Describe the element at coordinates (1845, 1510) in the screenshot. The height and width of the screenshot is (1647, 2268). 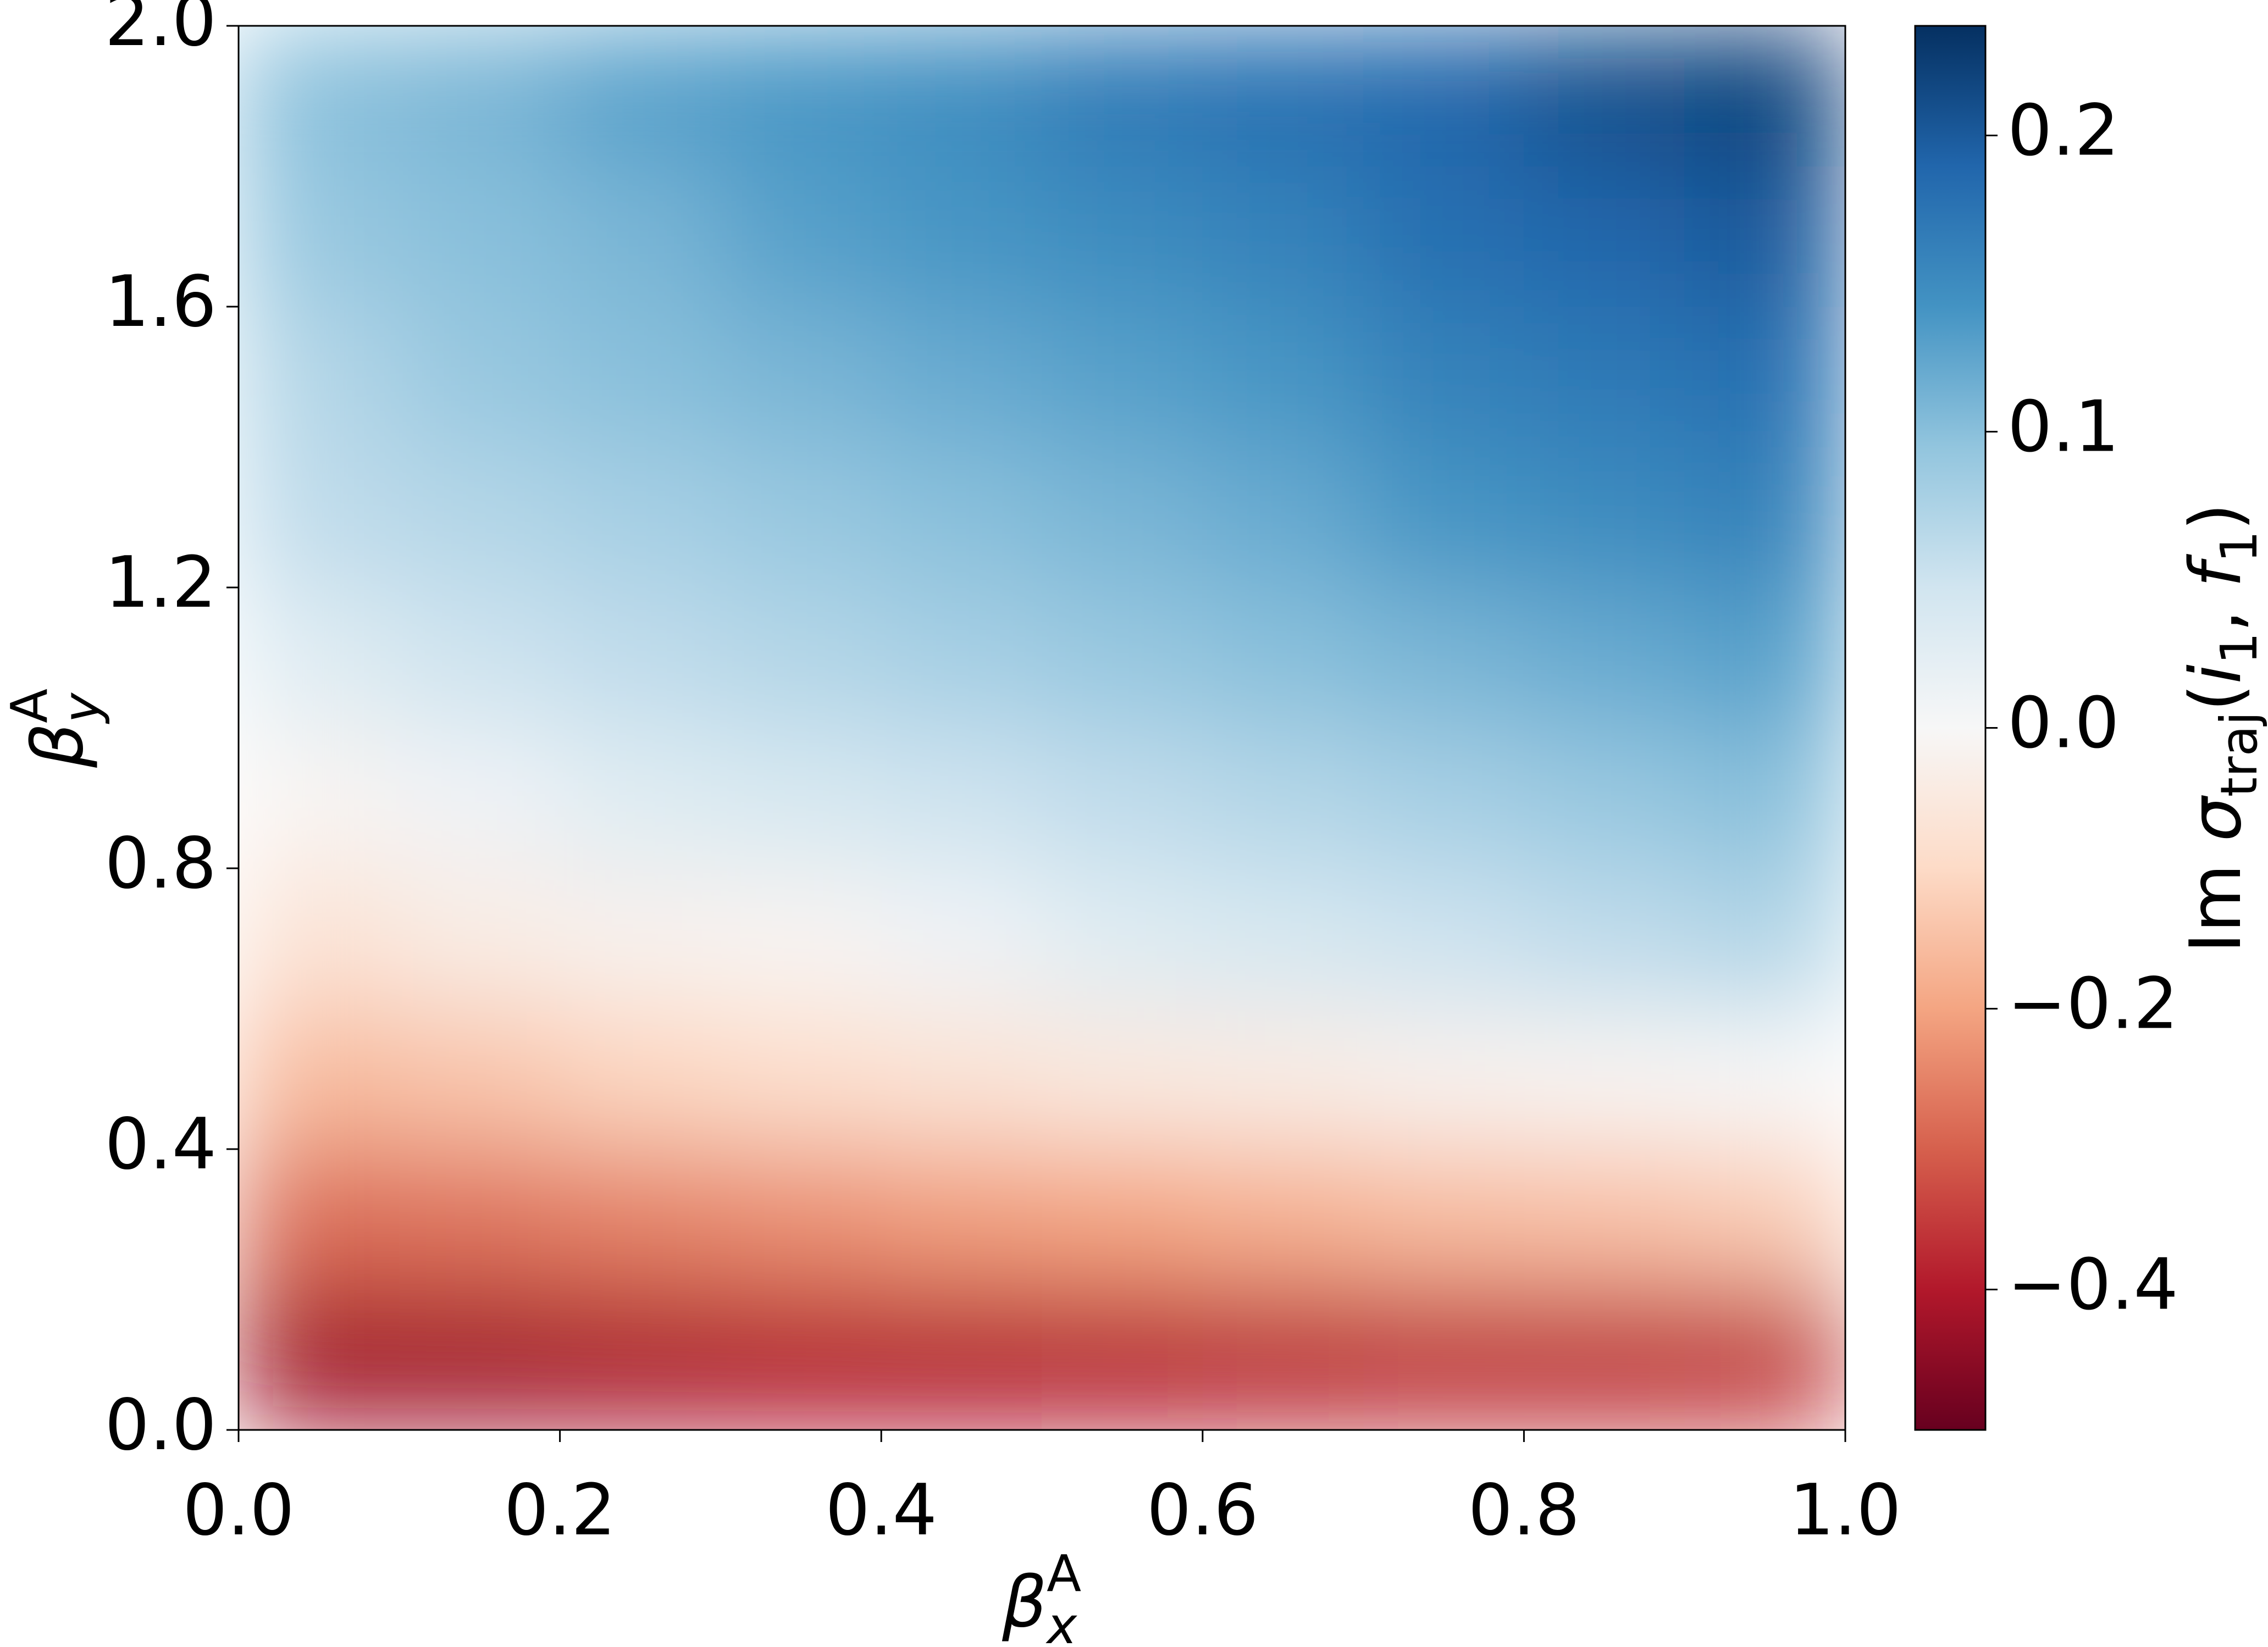
I see `x-tick-label: 1.0` at that location.